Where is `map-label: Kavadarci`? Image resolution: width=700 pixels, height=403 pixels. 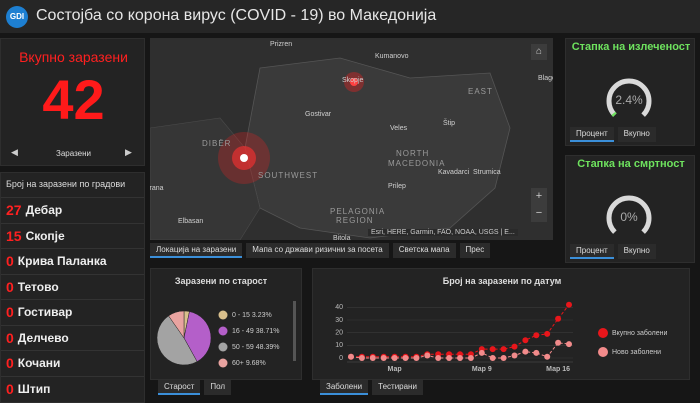 map-label: Kavadarci is located at coordinates (454, 172).